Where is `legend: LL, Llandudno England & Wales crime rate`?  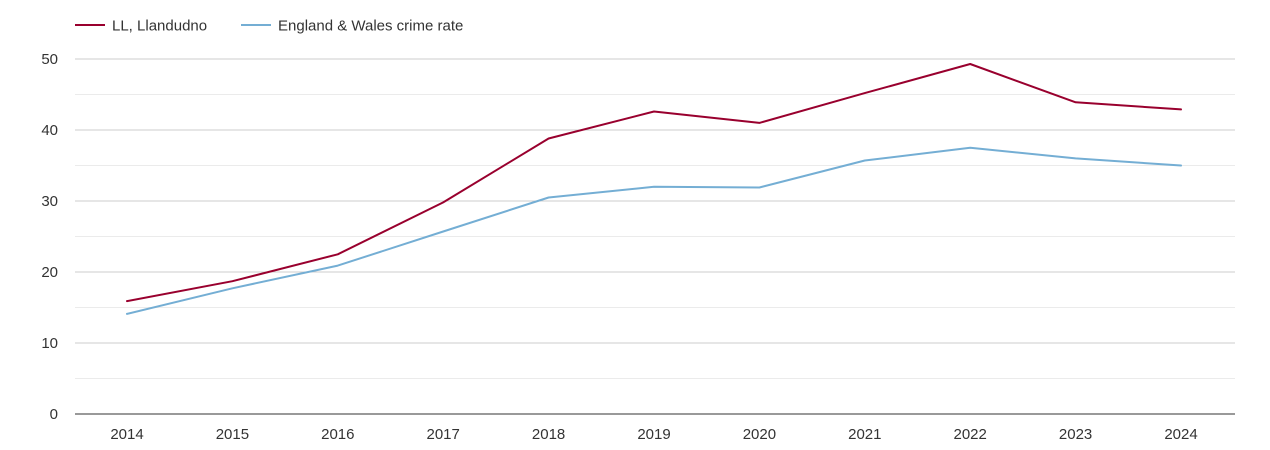
legend: LL, Llandudno England & Wales crime rate is located at coordinates (269, 26).